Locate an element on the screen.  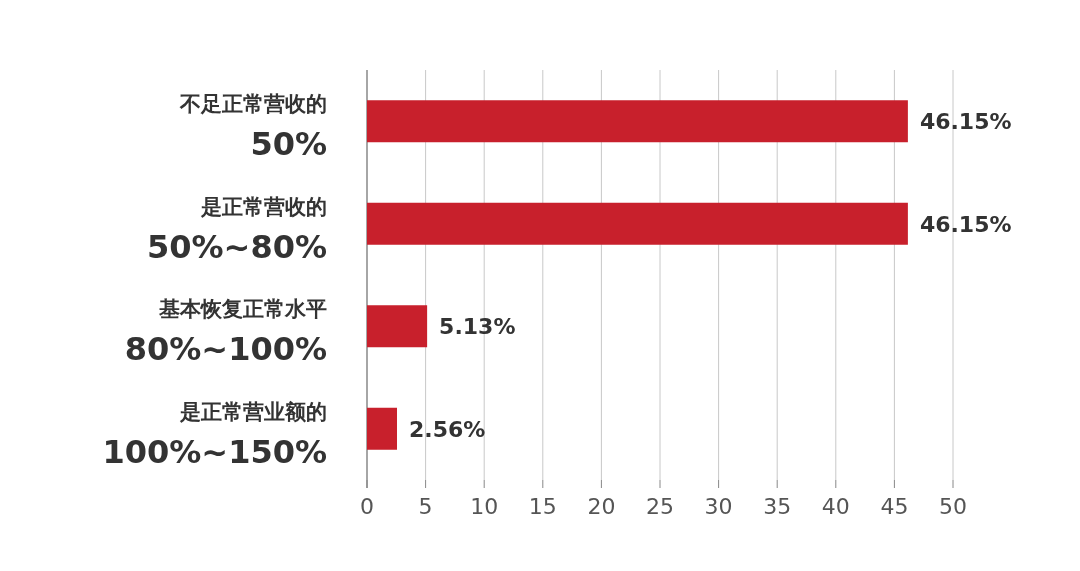
x-tick-label: 15 is located at coordinates (542, 506).